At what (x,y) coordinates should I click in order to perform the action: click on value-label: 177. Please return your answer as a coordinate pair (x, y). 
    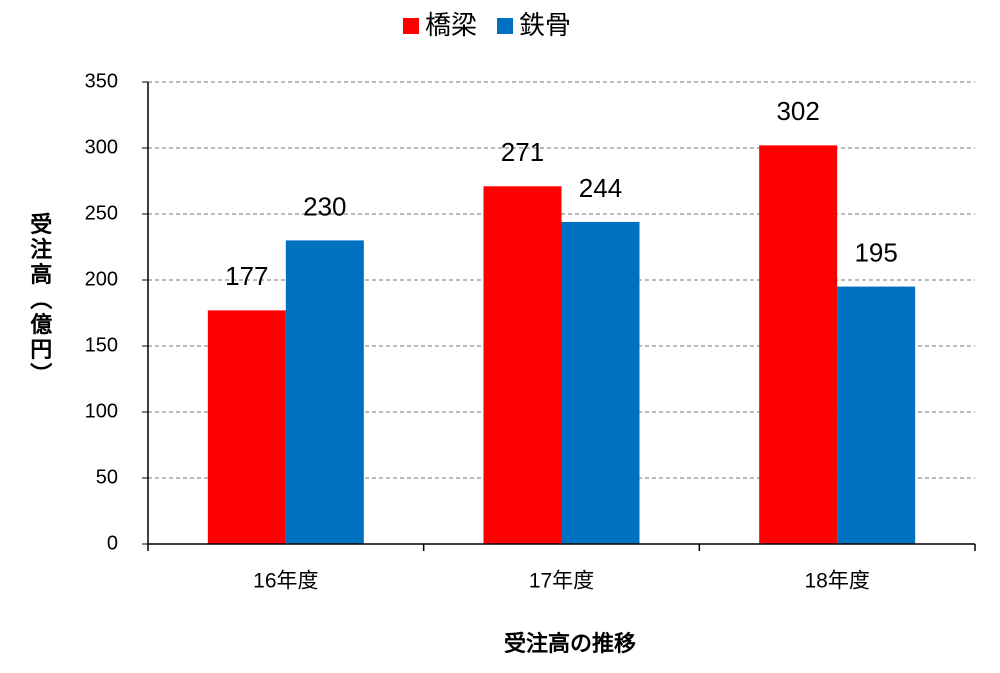
    Looking at the image, I should click on (246, 276).